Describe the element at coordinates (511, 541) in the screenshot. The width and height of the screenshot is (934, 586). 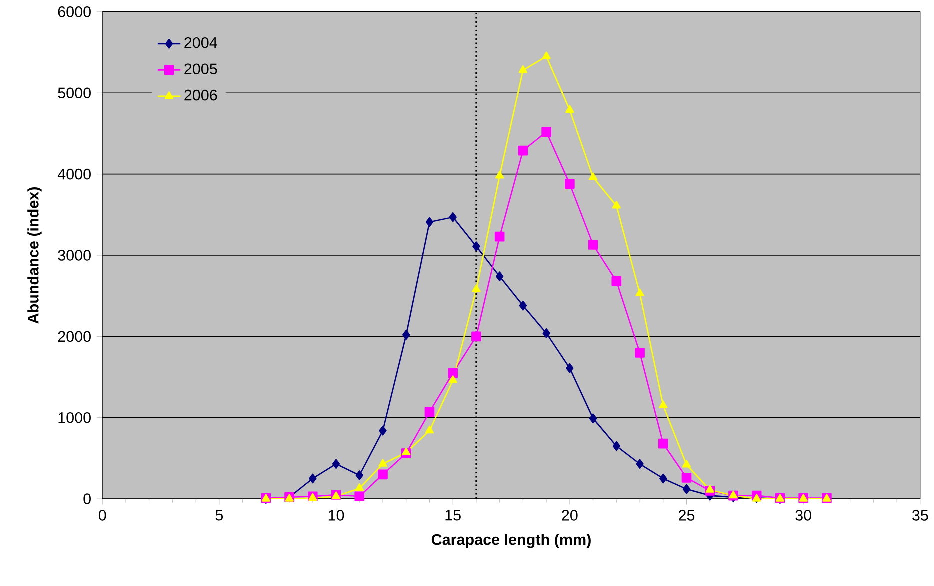
I see `x-axis-title: Carapace length (mm)` at that location.